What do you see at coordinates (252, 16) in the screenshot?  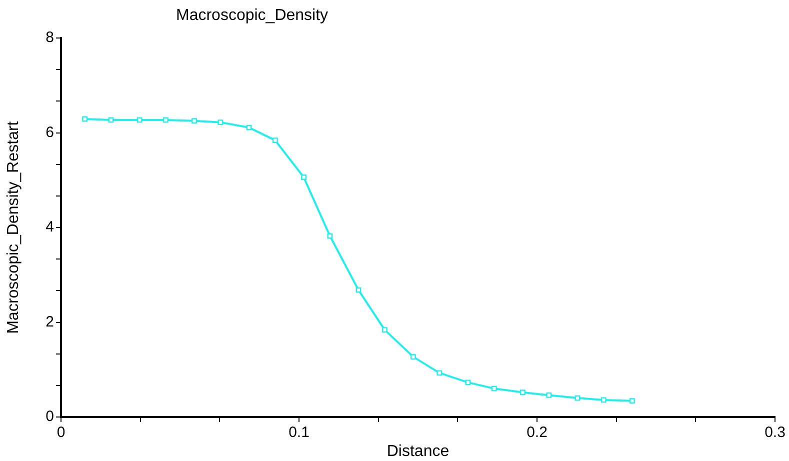 I see `chart-title: Macroscopic_Density` at bounding box center [252, 16].